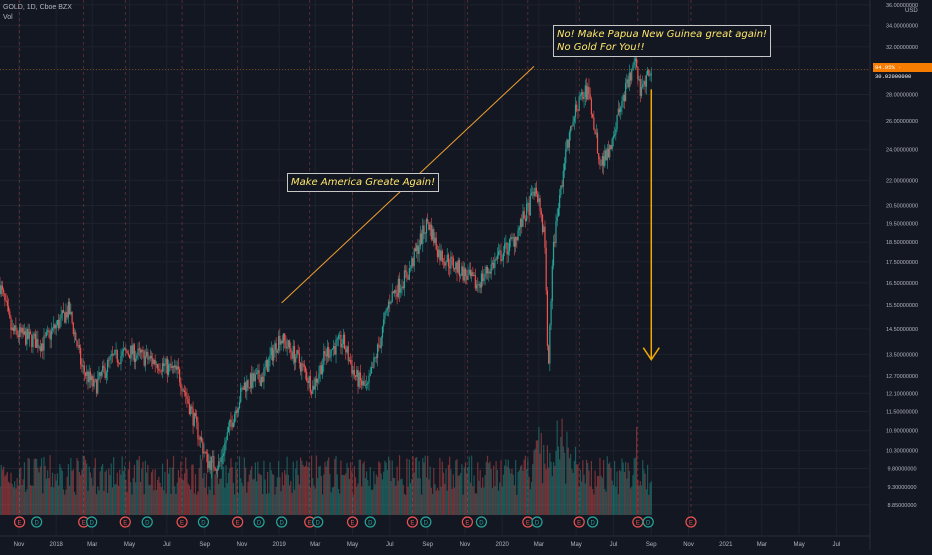  What do you see at coordinates (363, 182) in the screenshot?
I see `annotation-make-america: Make America Greate Again!` at bounding box center [363, 182].